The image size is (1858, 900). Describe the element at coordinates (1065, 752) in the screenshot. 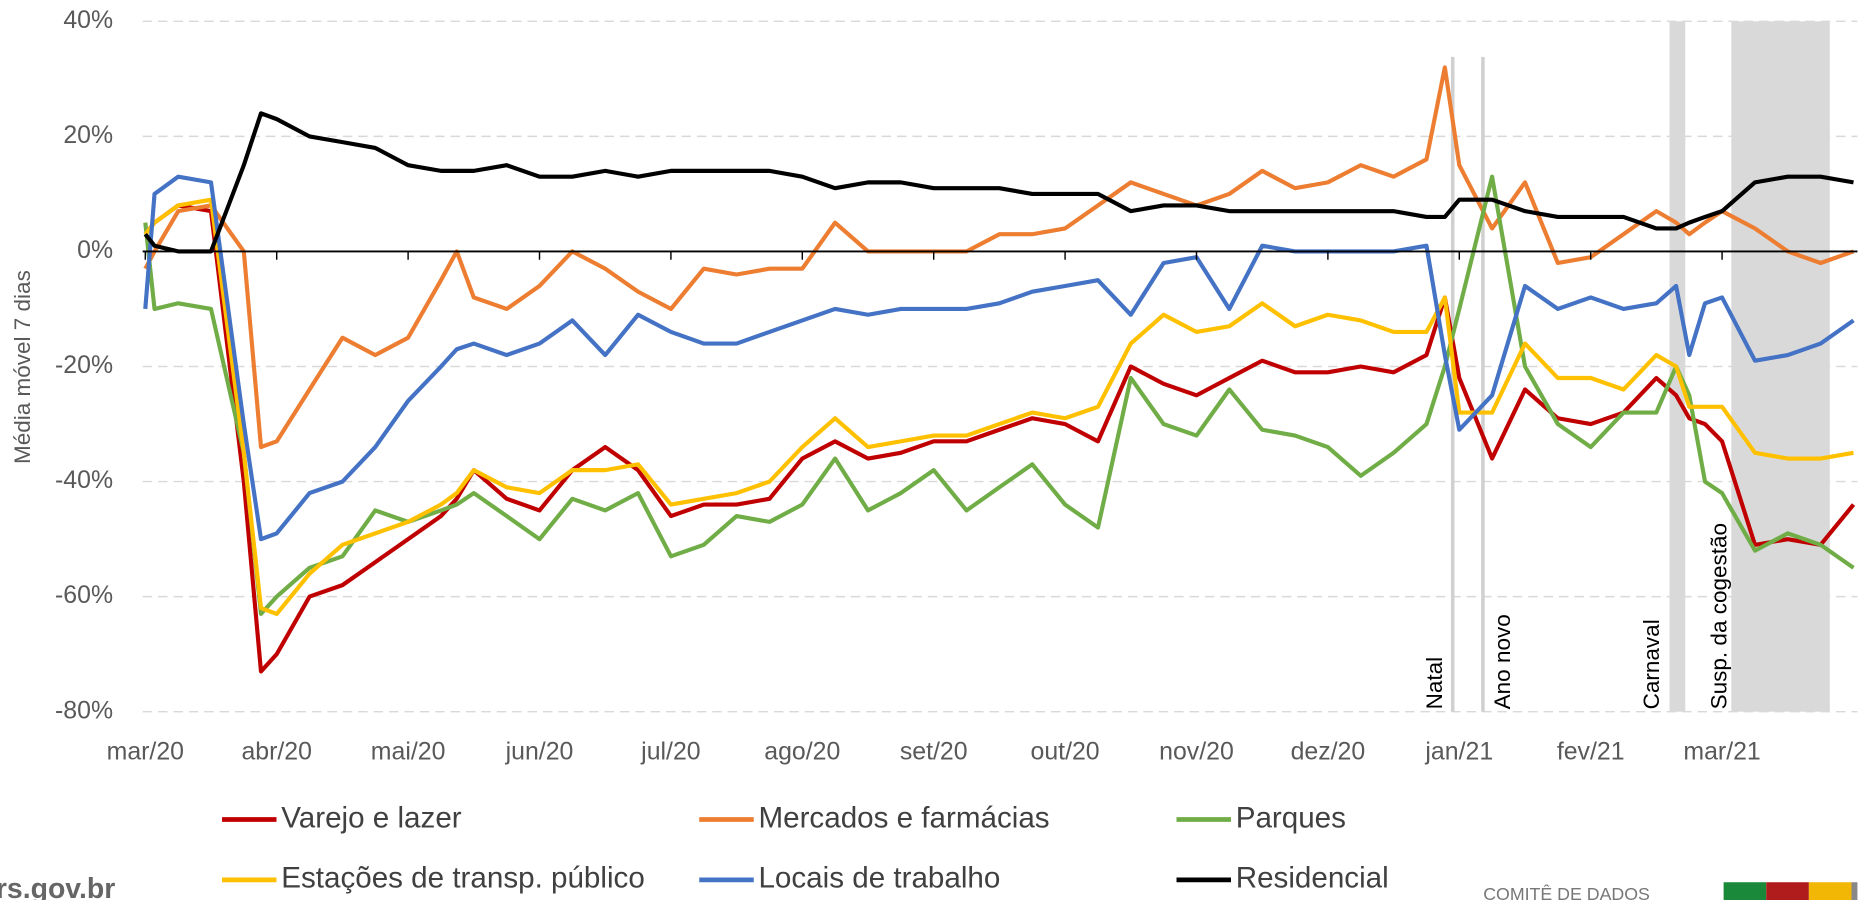

I see `x-tick-label: out/20` at that location.